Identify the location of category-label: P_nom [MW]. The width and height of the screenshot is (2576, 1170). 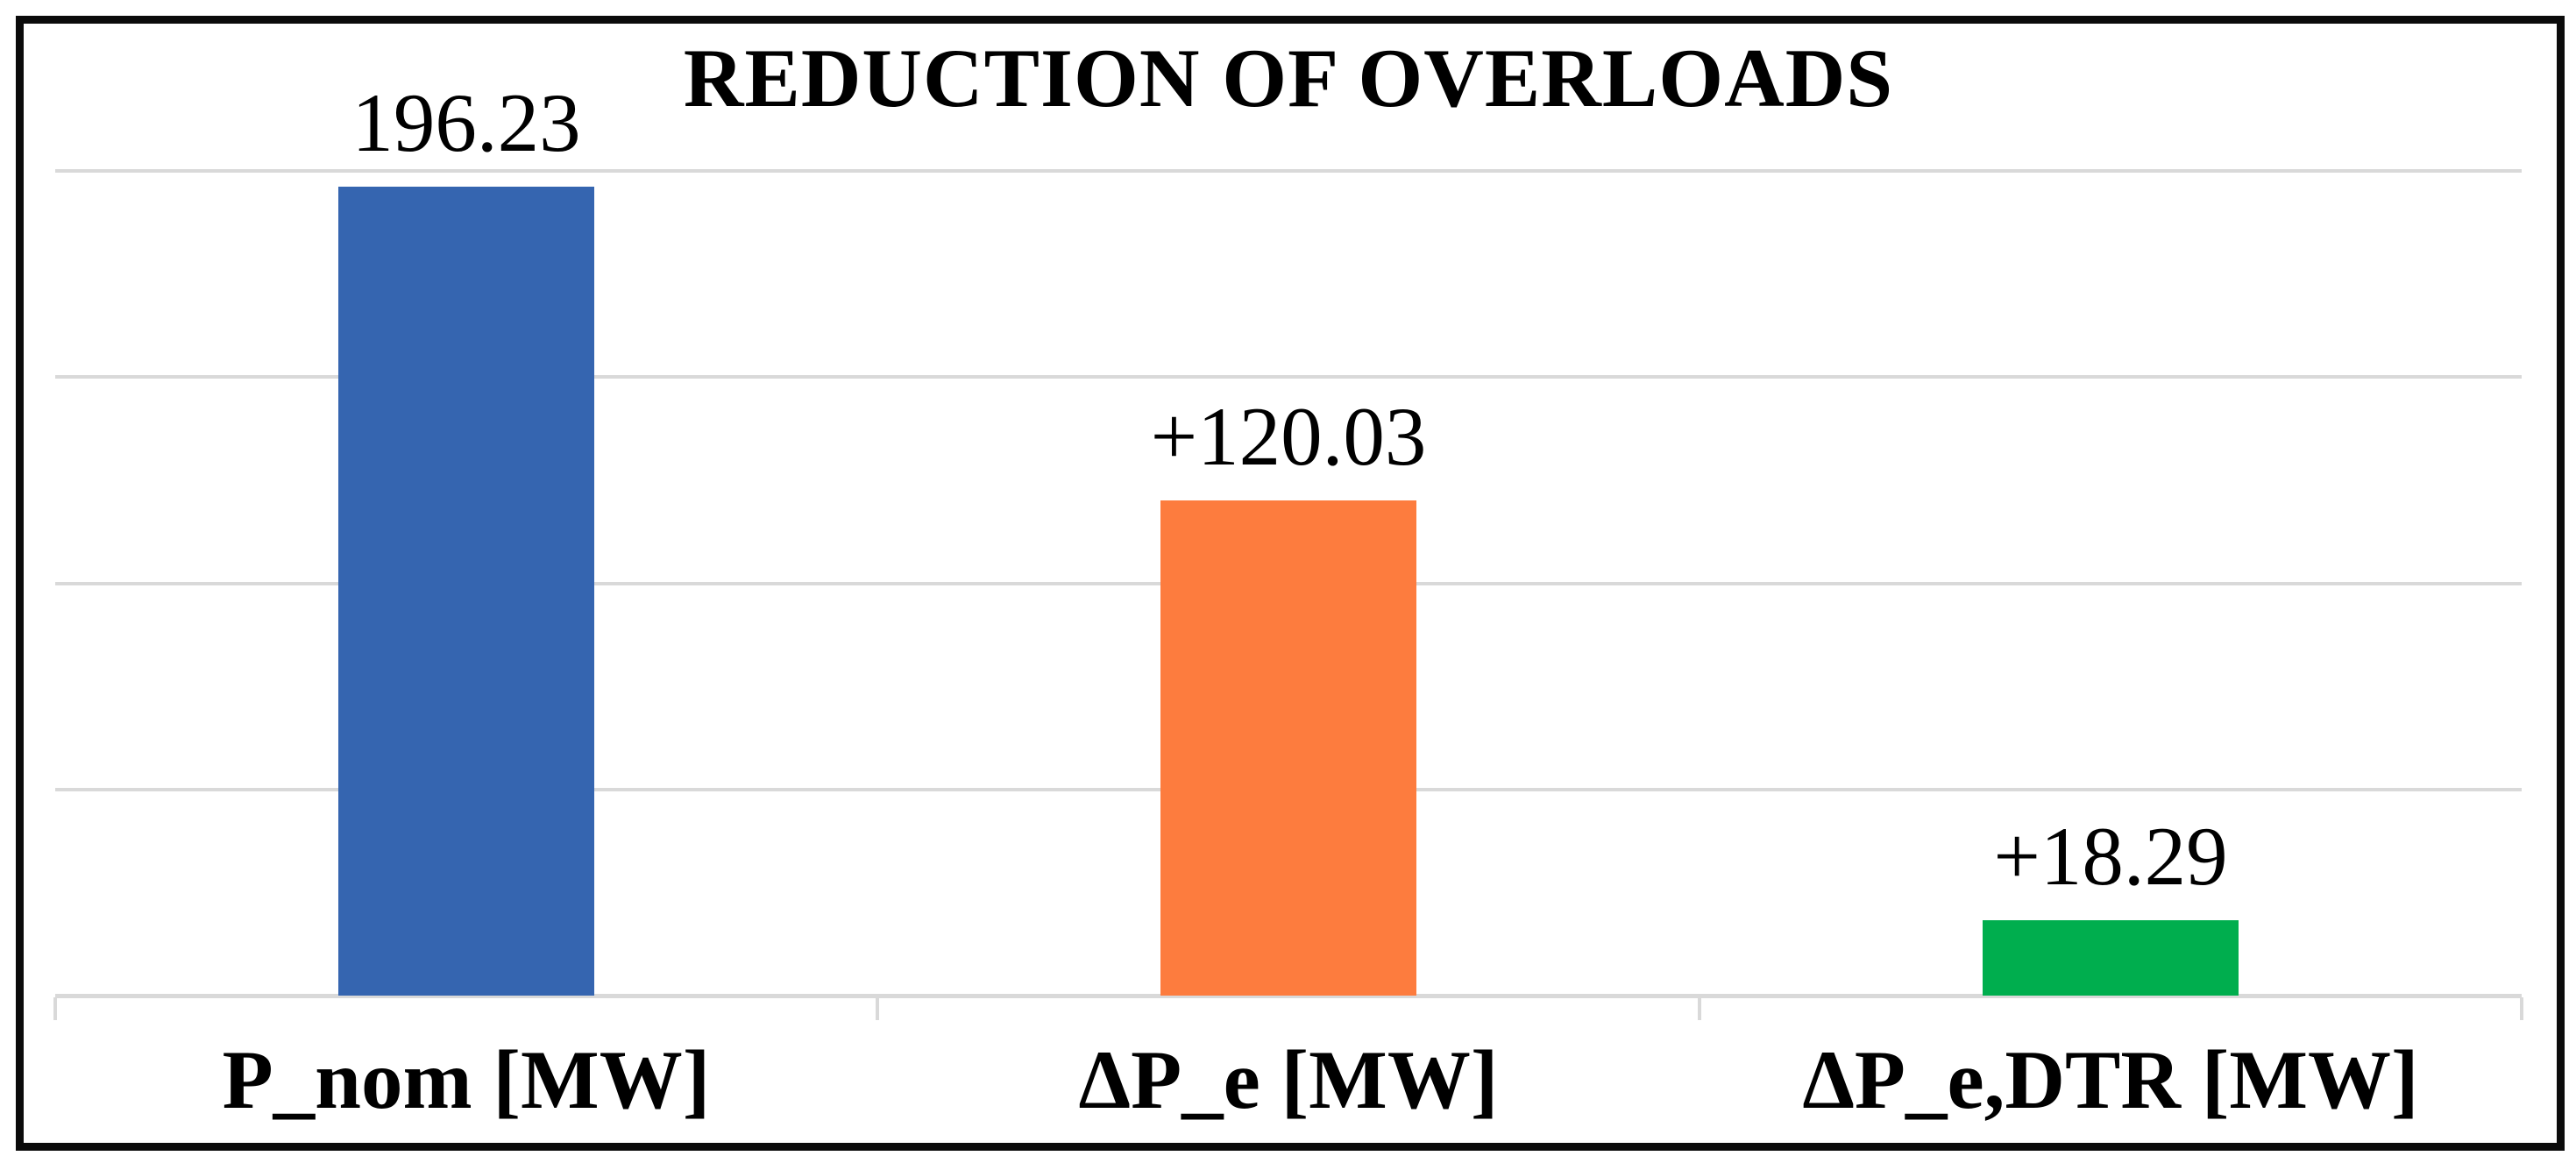
(466, 1079).